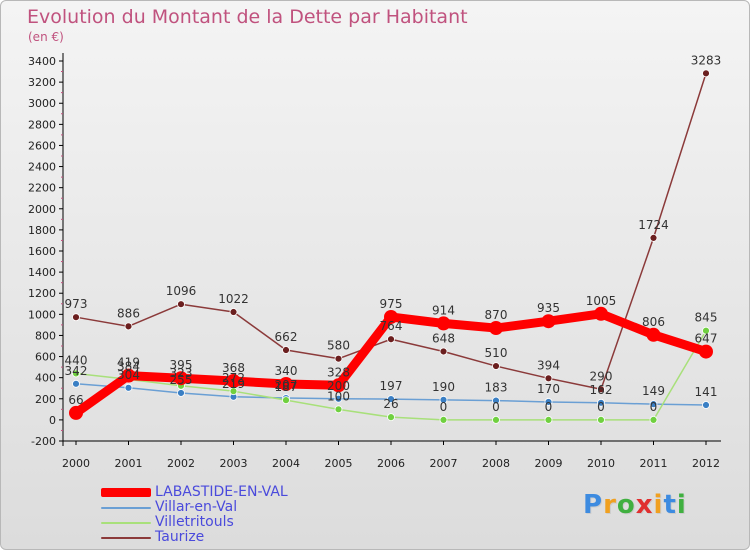 This screenshot has height=550, width=750. What do you see at coordinates (42, 124) in the screenshot?
I see `y-tick-label: 2800` at bounding box center [42, 124].